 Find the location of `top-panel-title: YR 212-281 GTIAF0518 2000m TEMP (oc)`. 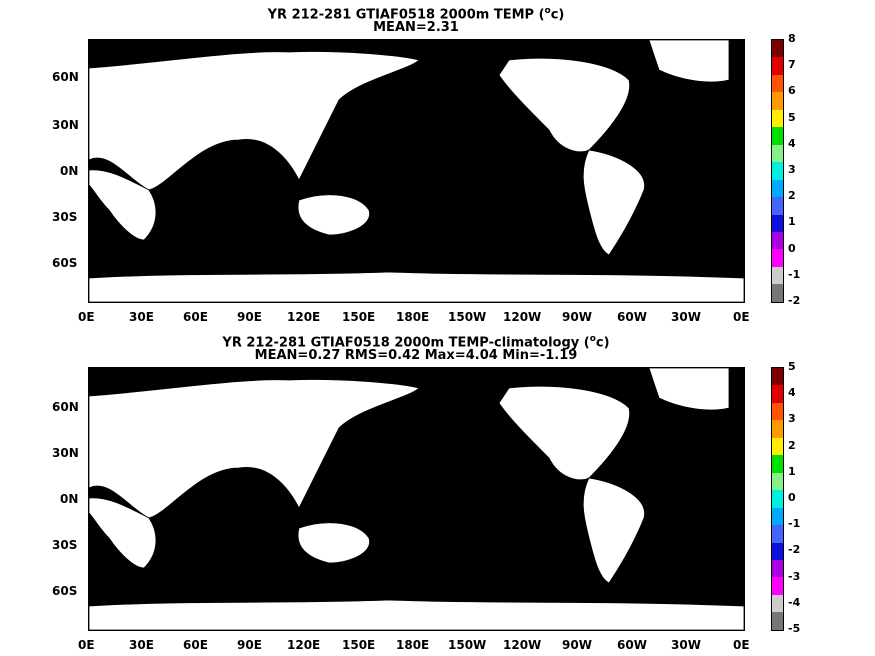

top-panel-title: YR 212-281 GTIAF0518 2000m TEMP (oc) is located at coordinates (416, 13).